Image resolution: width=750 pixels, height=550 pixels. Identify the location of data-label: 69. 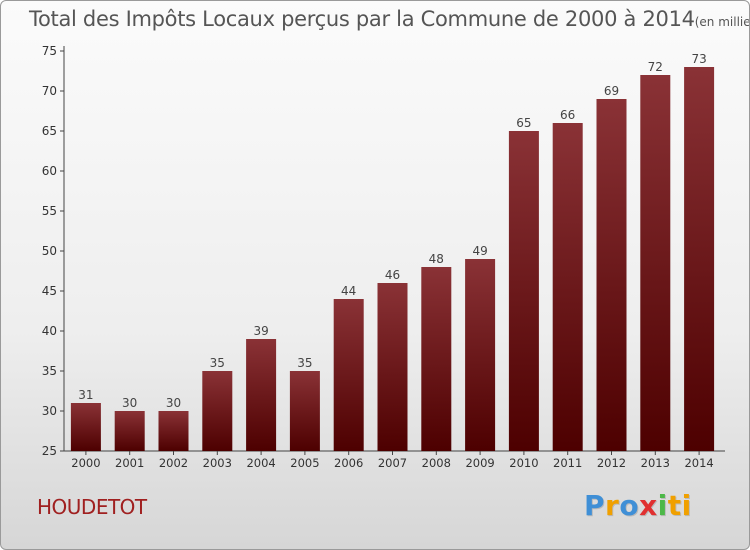
(611, 91).